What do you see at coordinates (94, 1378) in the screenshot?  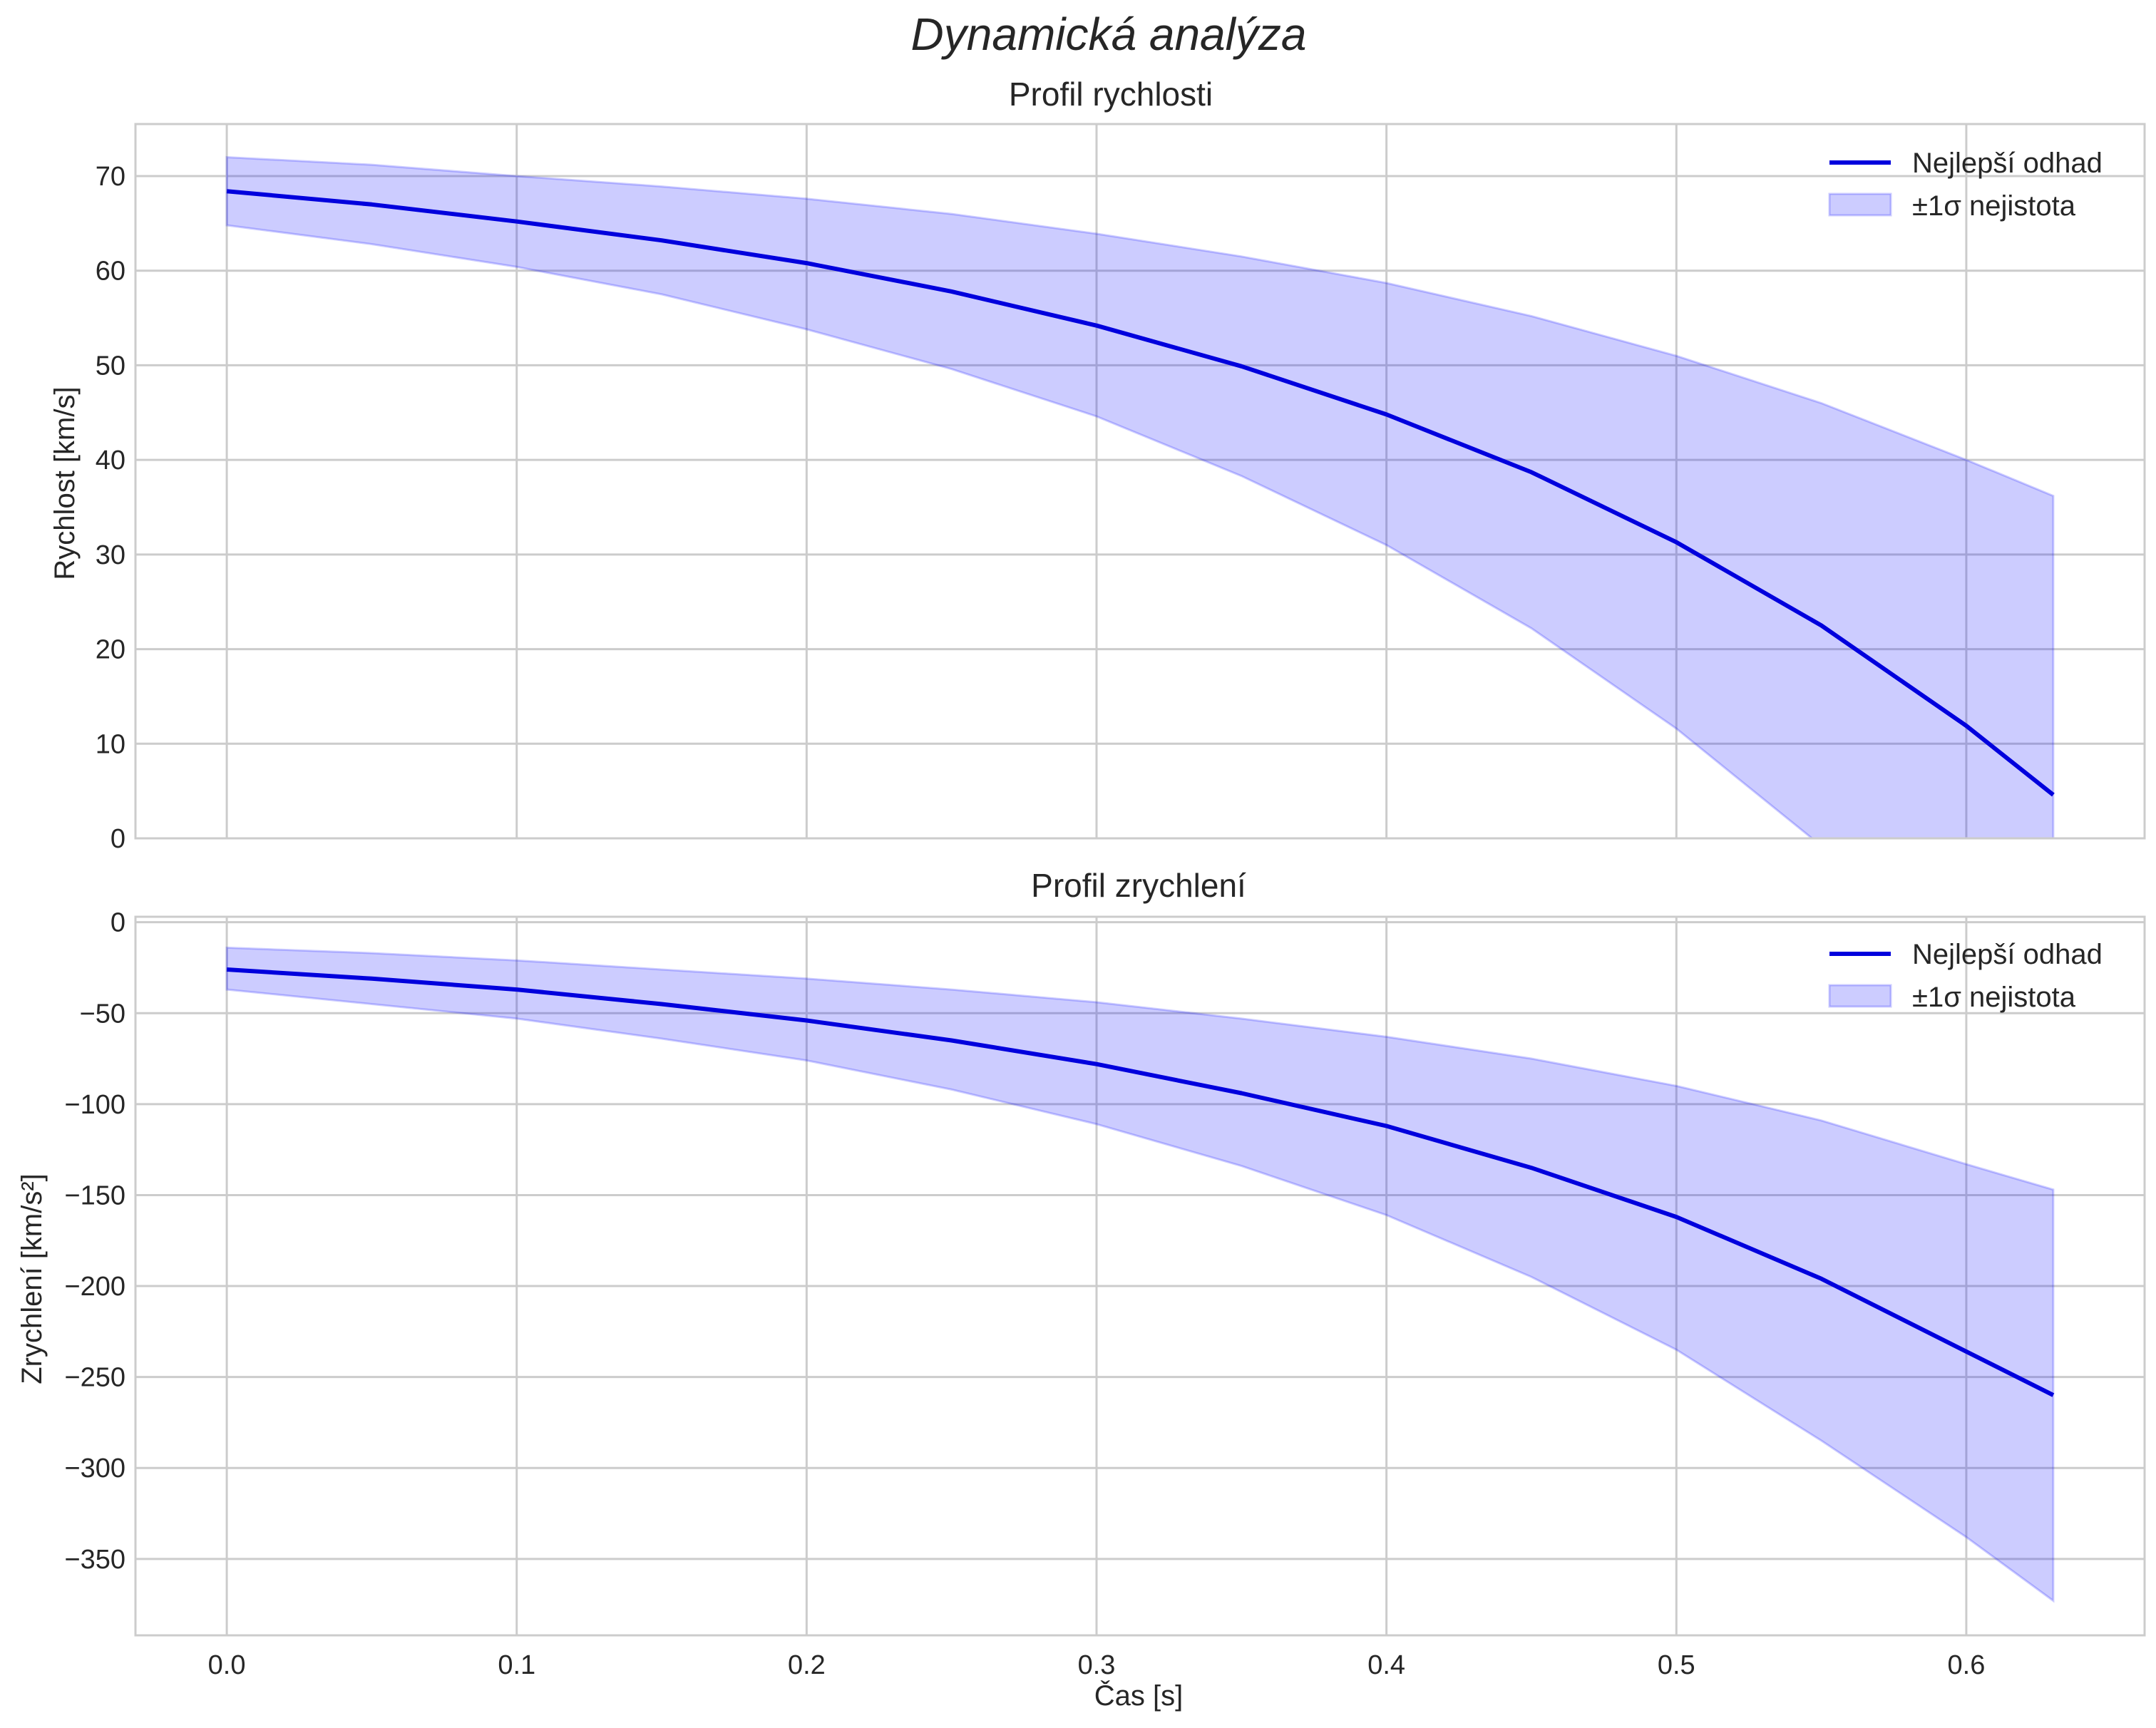 I see `acceleration-y-tick-label: −250` at bounding box center [94, 1378].